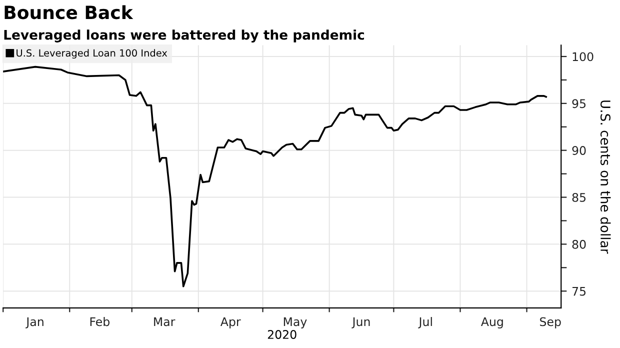 This screenshot has height=348, width=620. What do you see at coordinates (579, 197) in the screenshot?
I see `y-tick-label: 85` at bounding box center [579, 197].